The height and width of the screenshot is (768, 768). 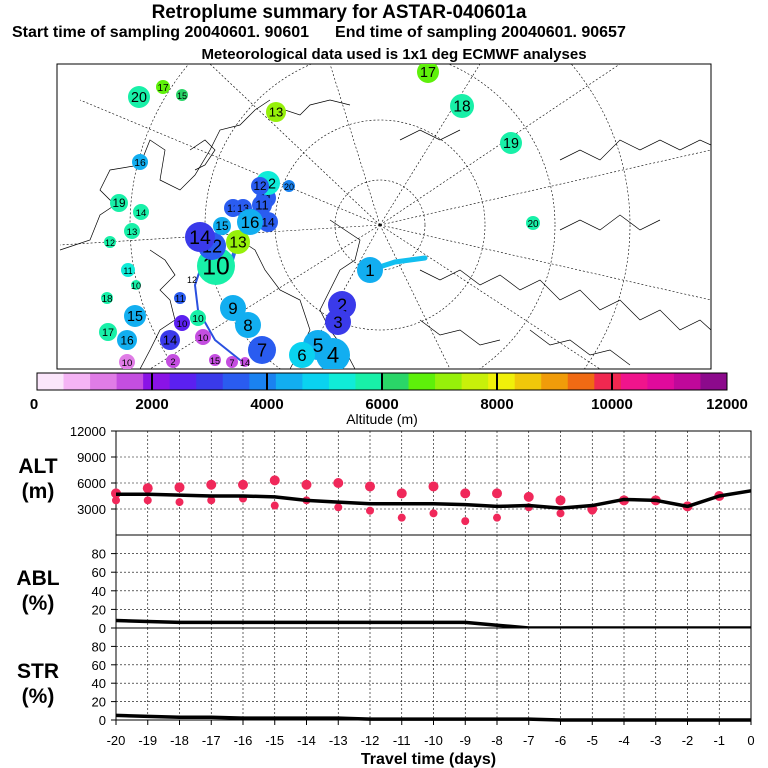 What do you see at coordinates (211, 740) in the screenshot?
I see `x-tick-label: -17` at bounding box center [211, 740].